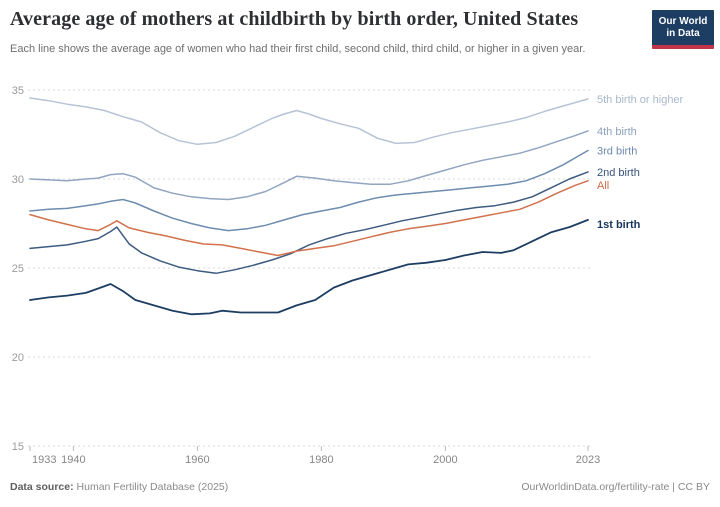  Describe the element at coordinates (683, 33) in the screenshot. I see `owid-logo-line2: in Data` at that location.